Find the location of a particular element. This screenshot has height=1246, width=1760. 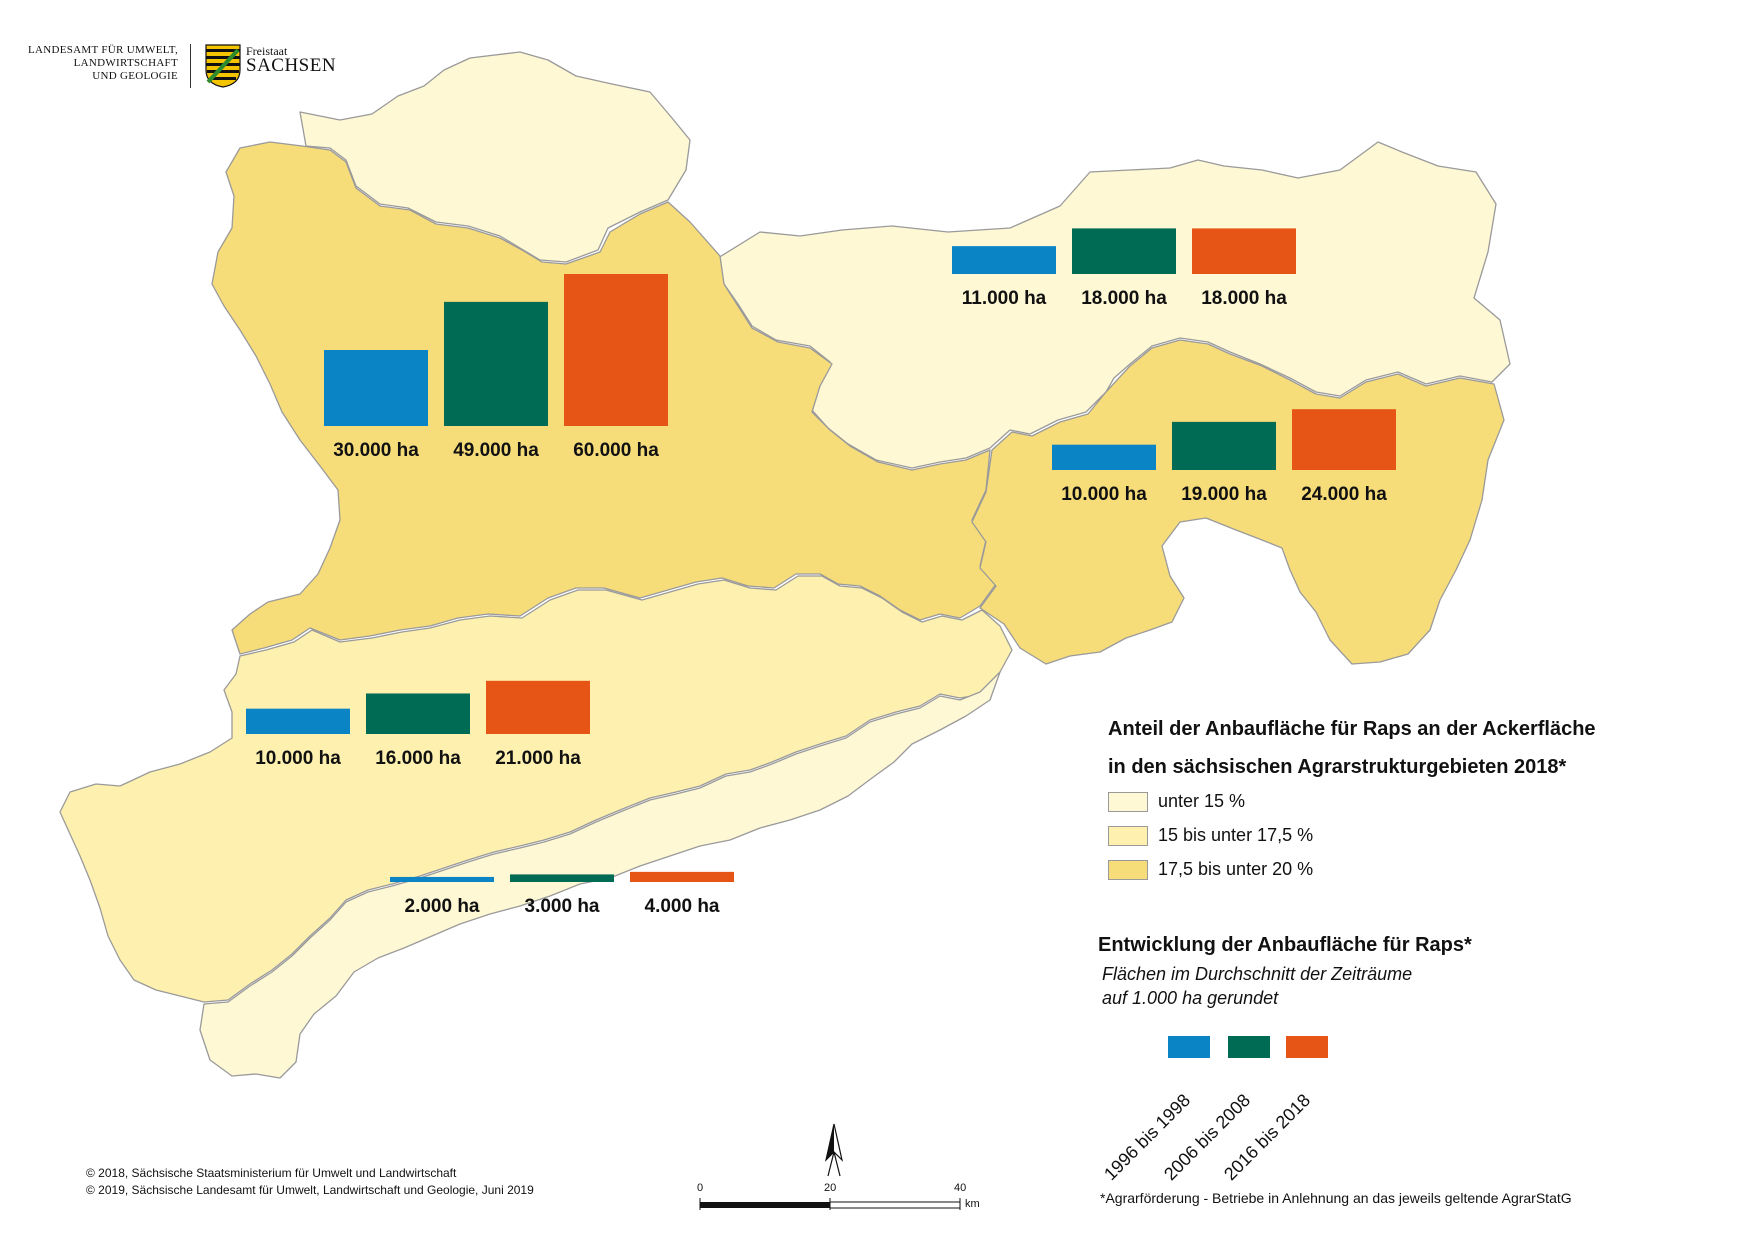

scale-bar is located at coordinates (830, 1204).